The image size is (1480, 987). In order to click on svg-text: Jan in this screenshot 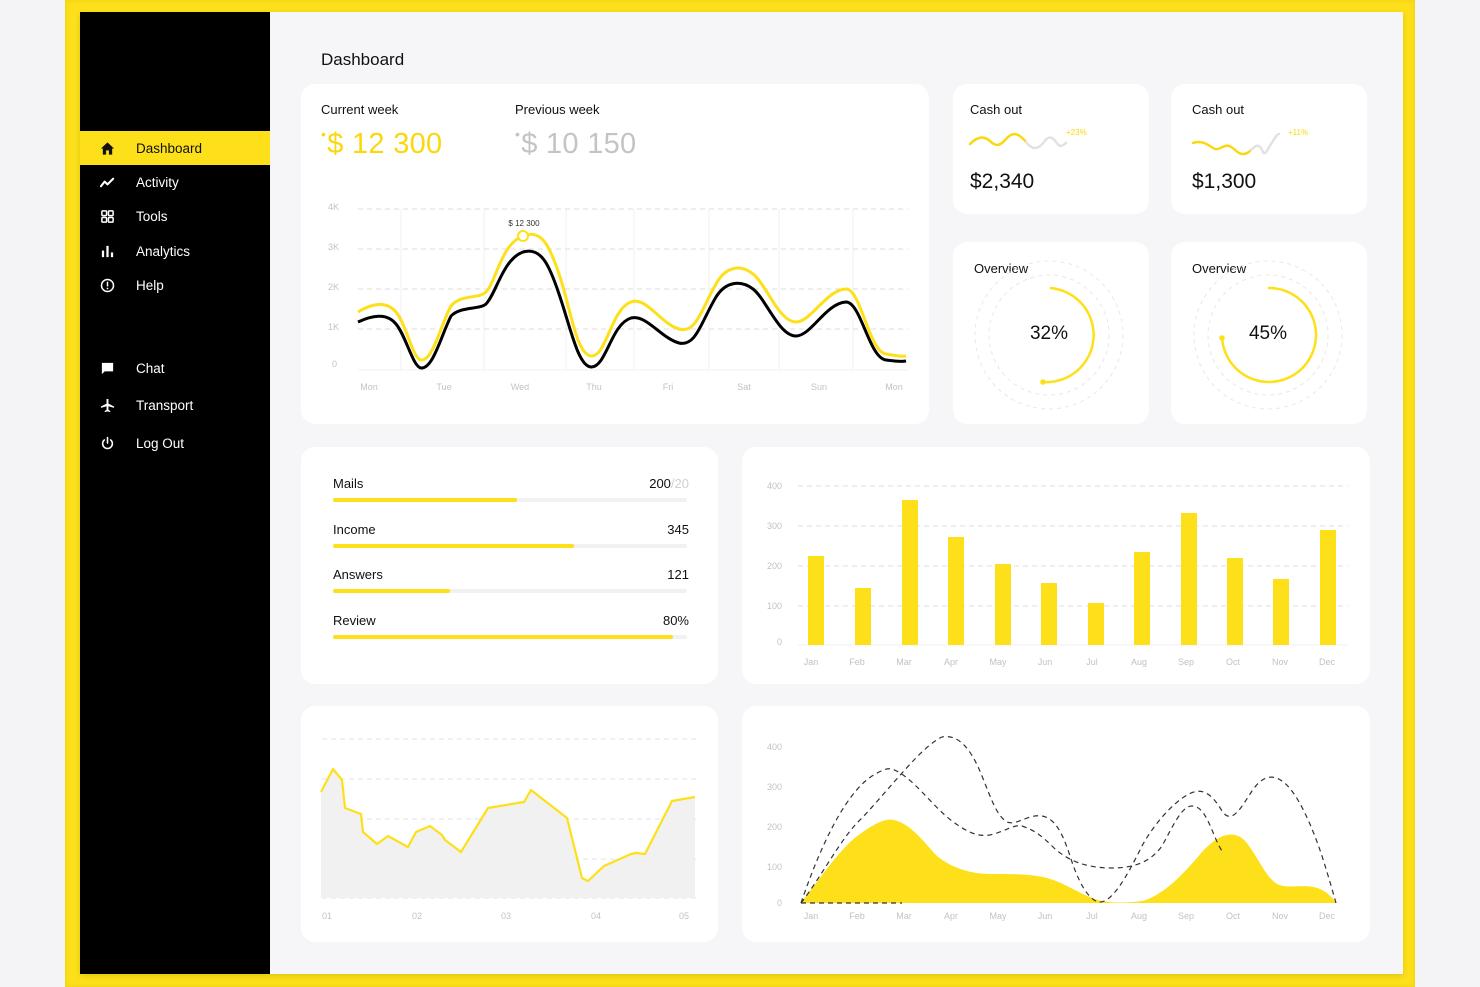, I will do `click(811, 662)`.